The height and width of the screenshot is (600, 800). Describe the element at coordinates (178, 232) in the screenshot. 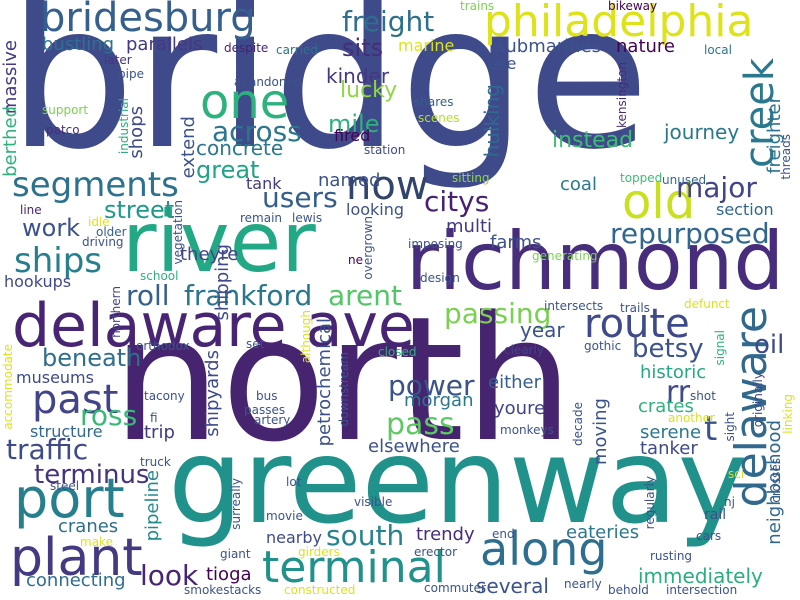

I see `word-vegetation: vegetation` at that location.